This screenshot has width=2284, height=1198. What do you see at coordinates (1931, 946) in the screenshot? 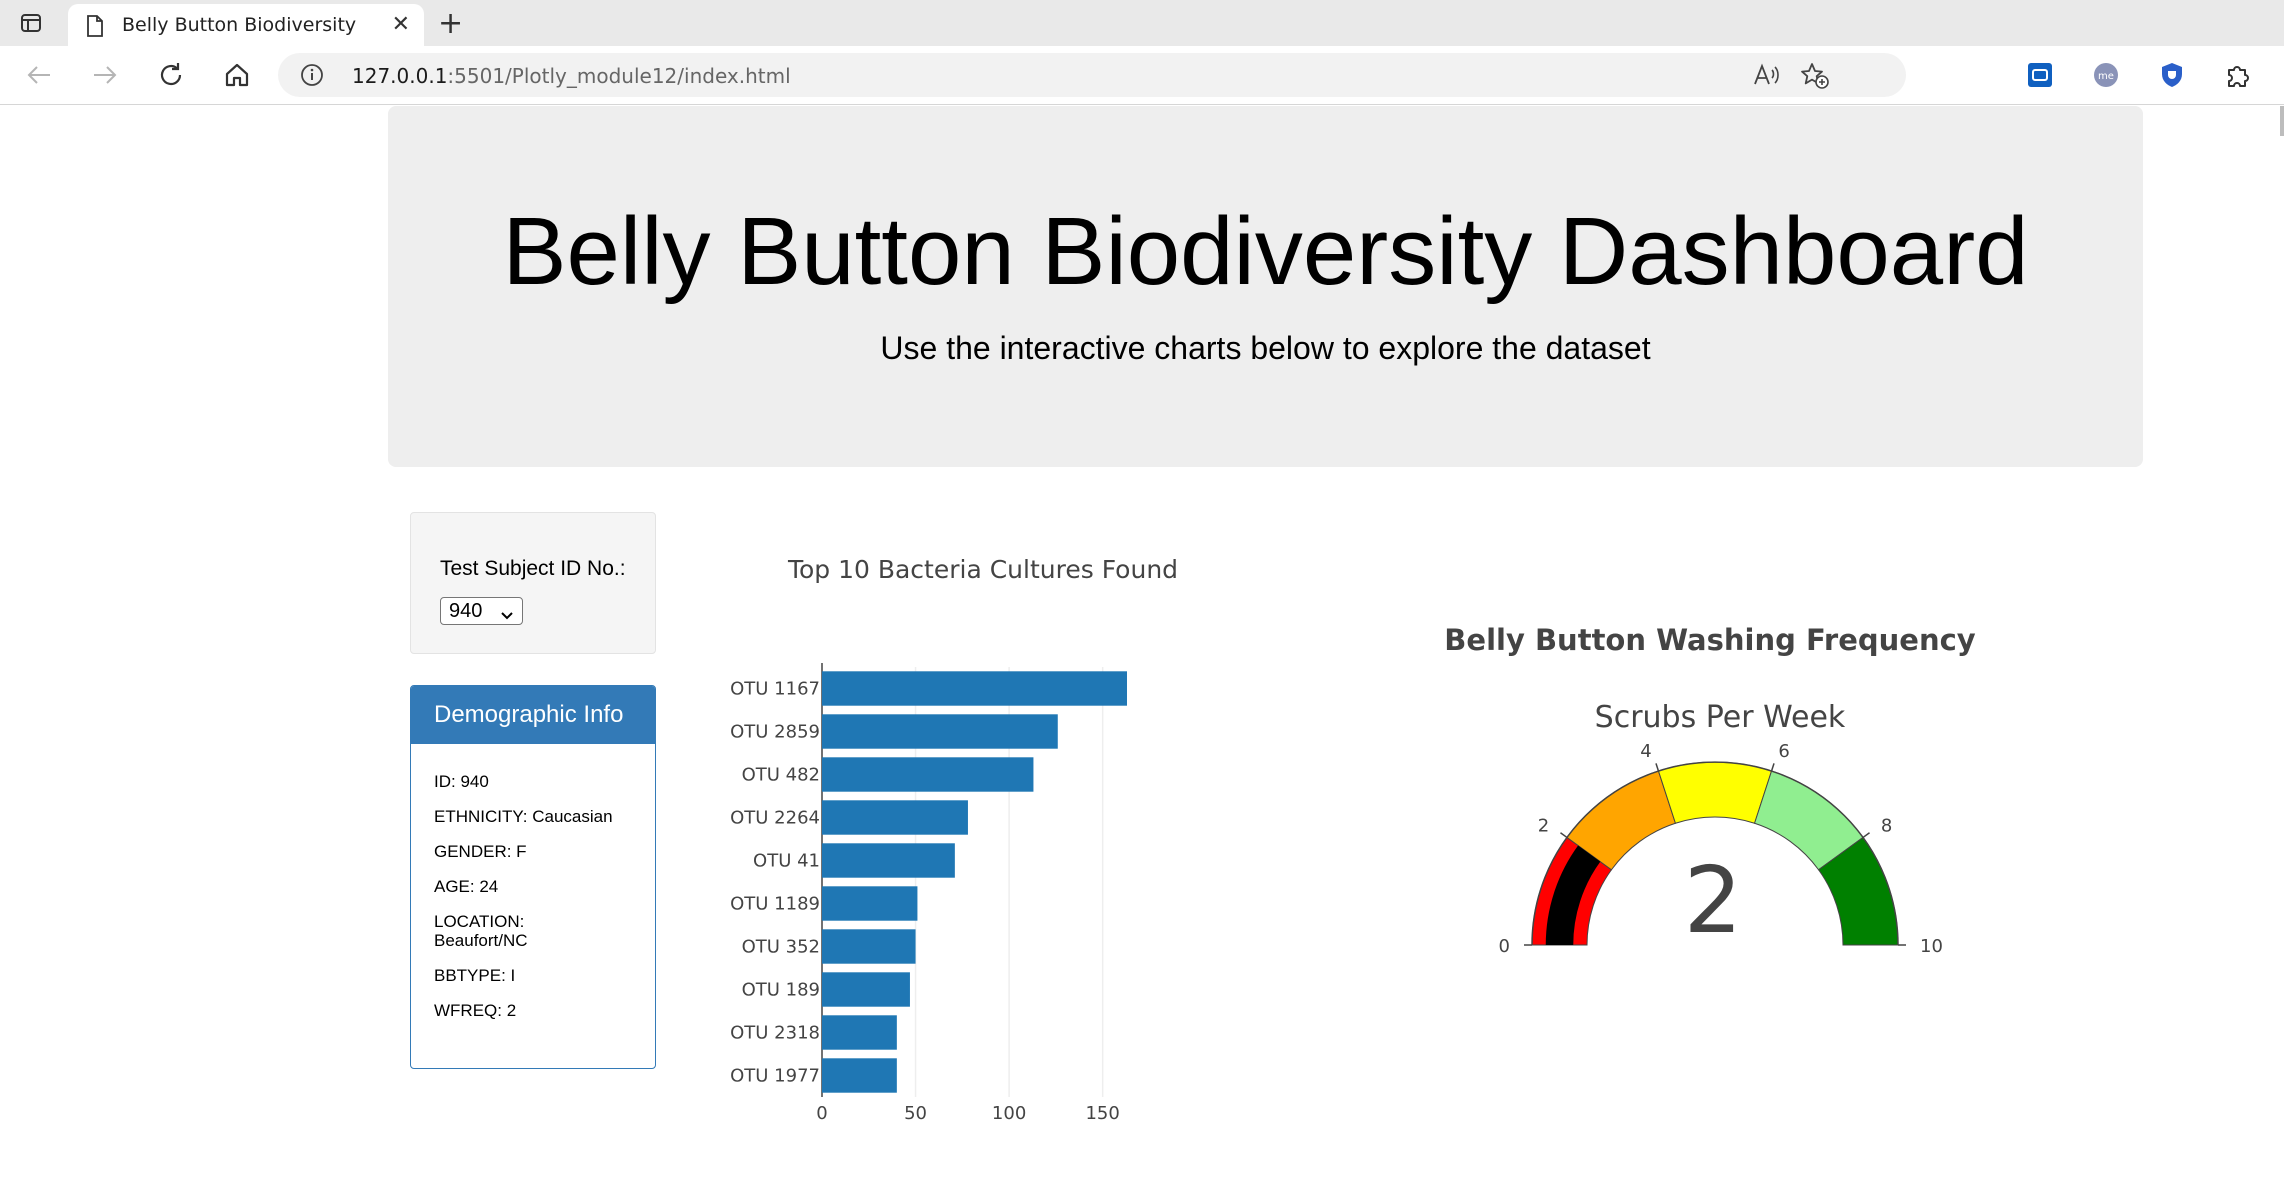
I see `gauge-tick-label: 10` at bounding box center [1931, 946].